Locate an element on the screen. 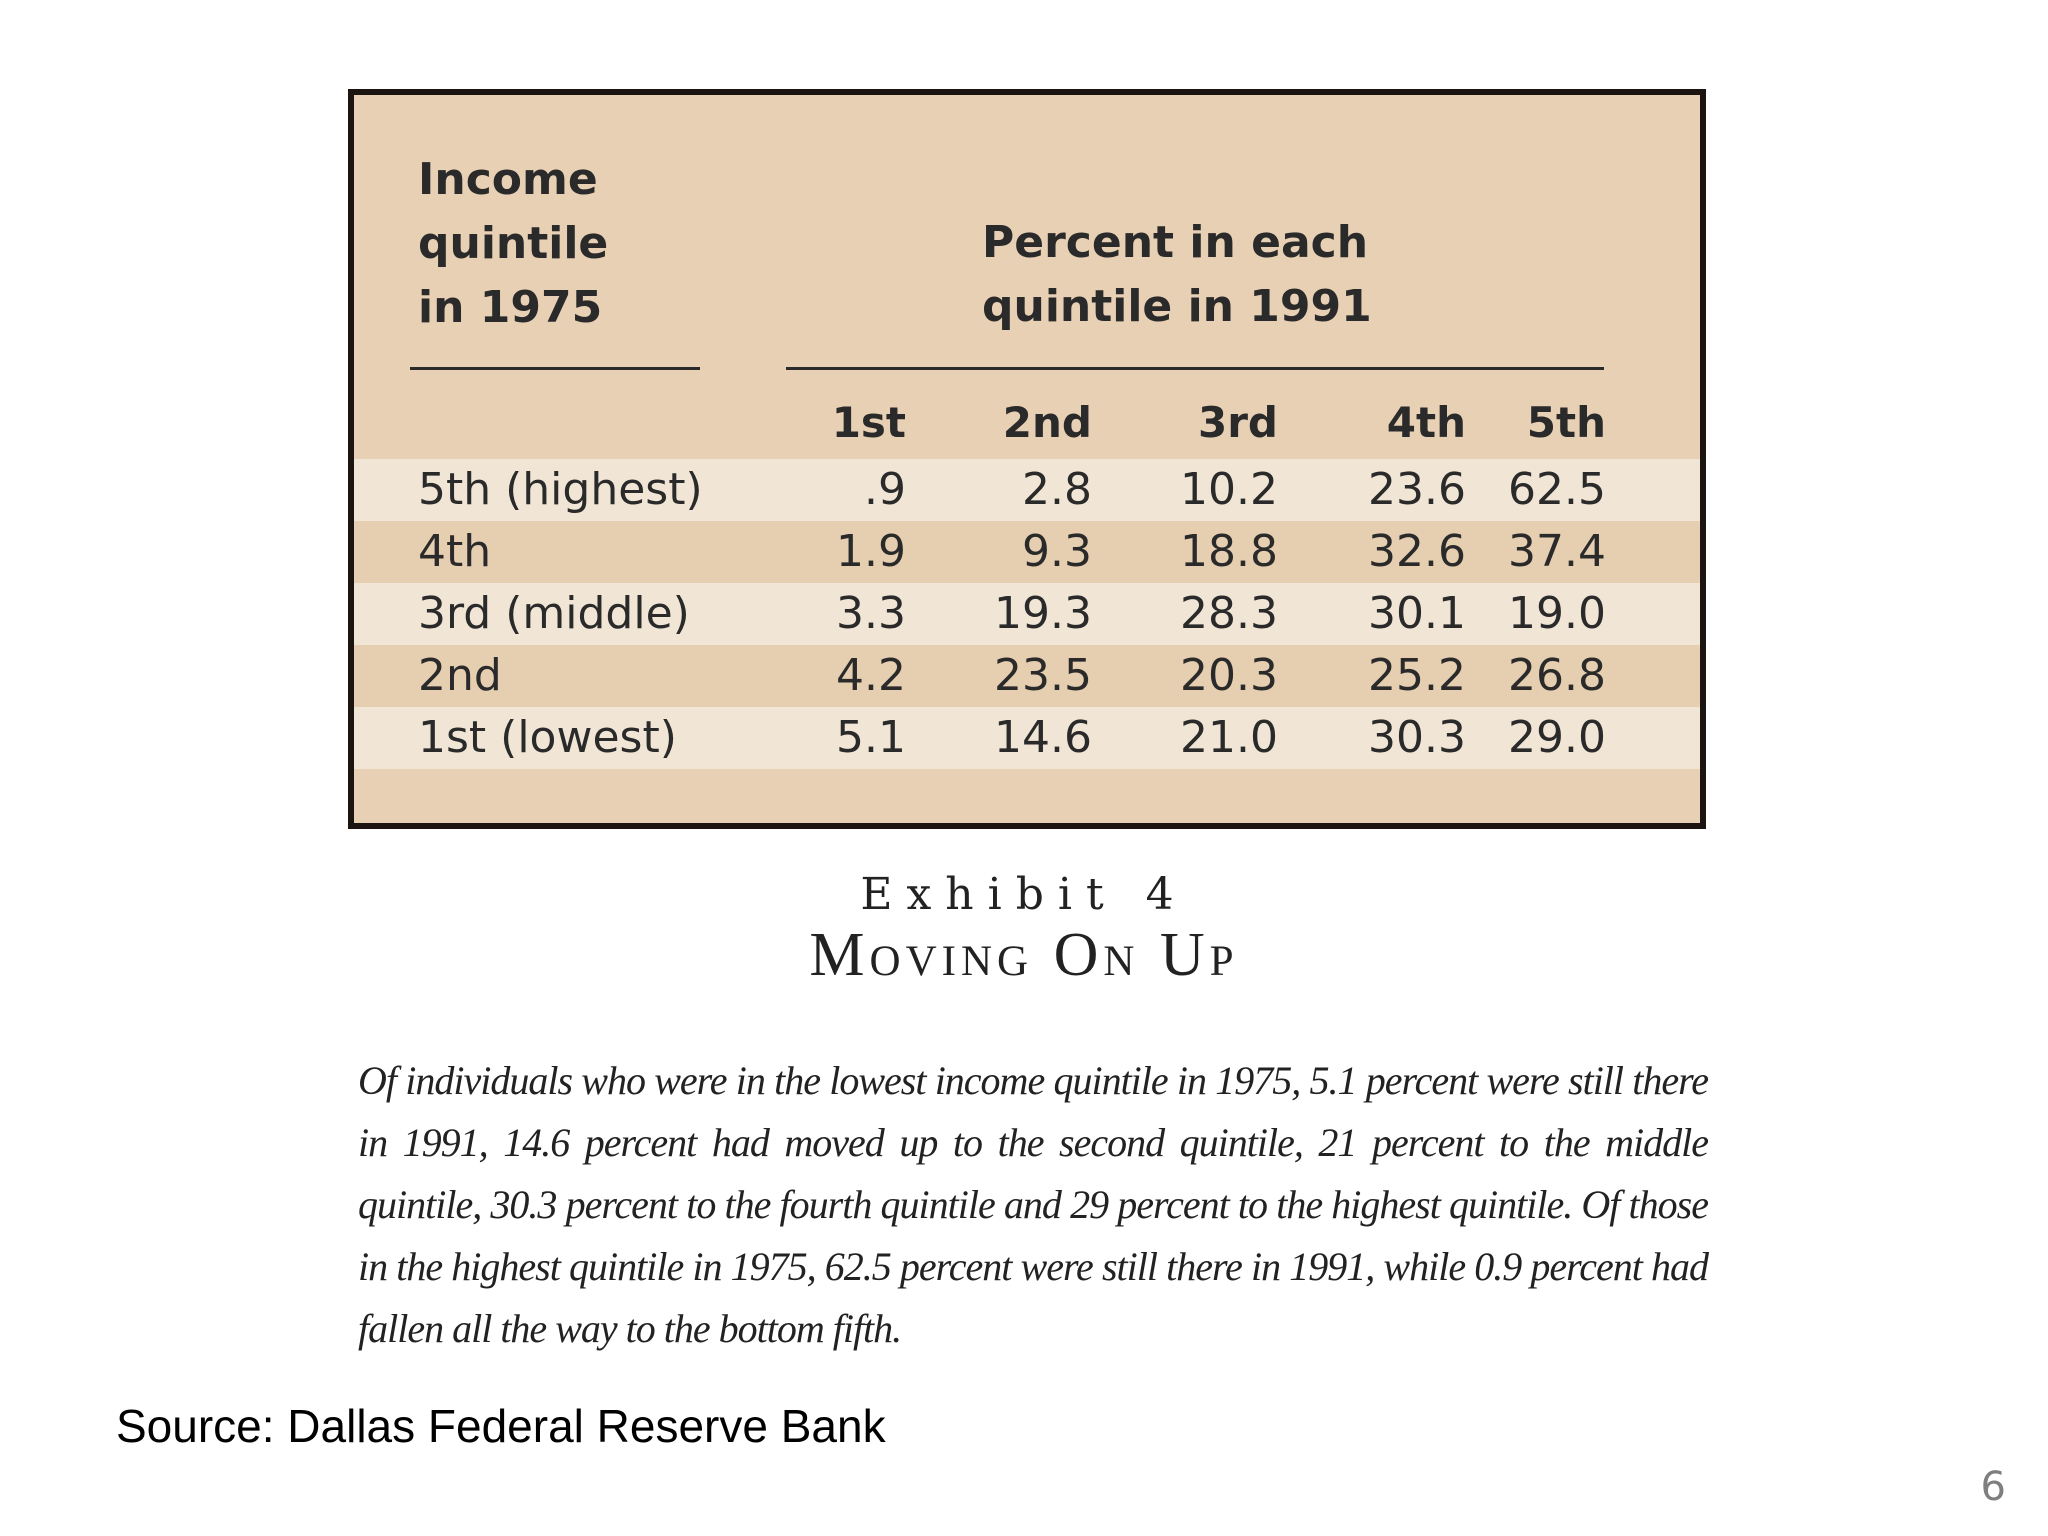 This screenshot has height=1536, width=2048. row-label: 4th is located at coordinates (455, 551).